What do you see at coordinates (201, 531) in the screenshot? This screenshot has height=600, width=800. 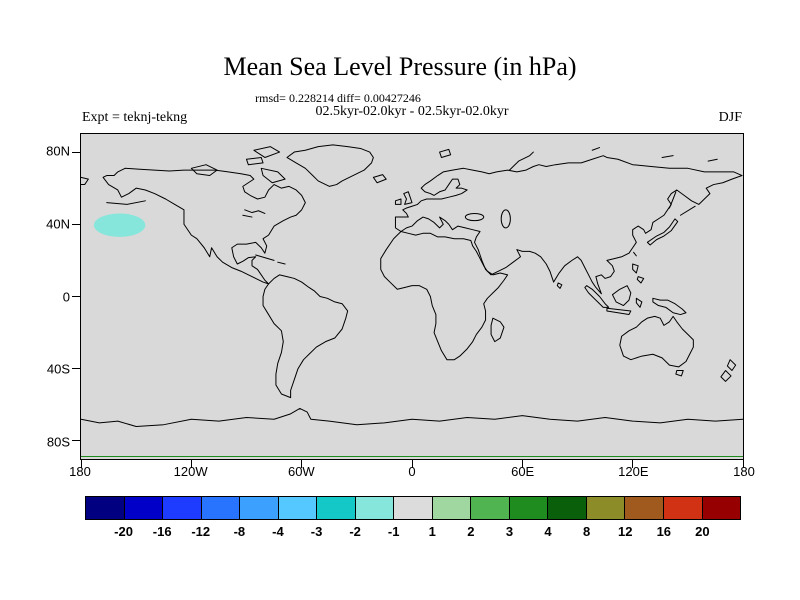 I see `colorbar-label: -12` at bounding box center [201, 531].